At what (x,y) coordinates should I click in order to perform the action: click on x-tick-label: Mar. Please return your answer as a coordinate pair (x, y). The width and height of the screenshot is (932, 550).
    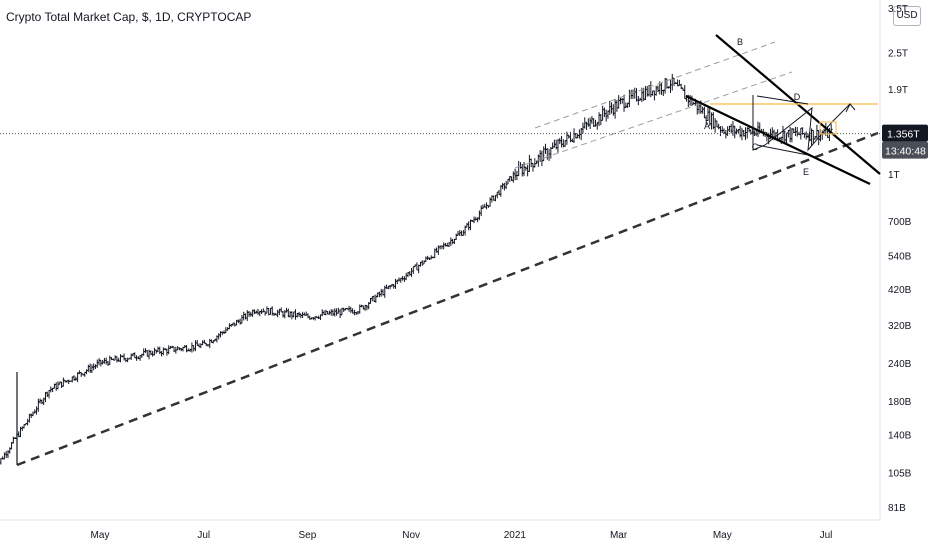
    Looking at the image, I should click on (619, 535).